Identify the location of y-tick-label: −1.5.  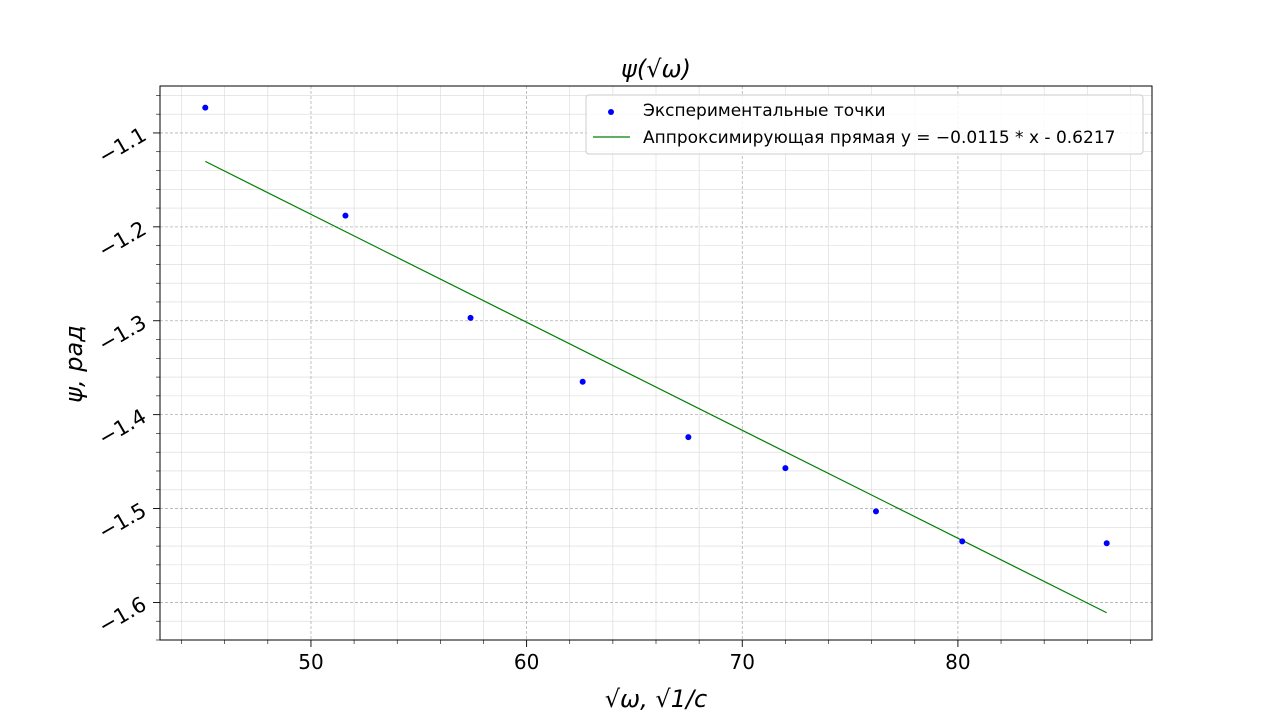
(122, 521).